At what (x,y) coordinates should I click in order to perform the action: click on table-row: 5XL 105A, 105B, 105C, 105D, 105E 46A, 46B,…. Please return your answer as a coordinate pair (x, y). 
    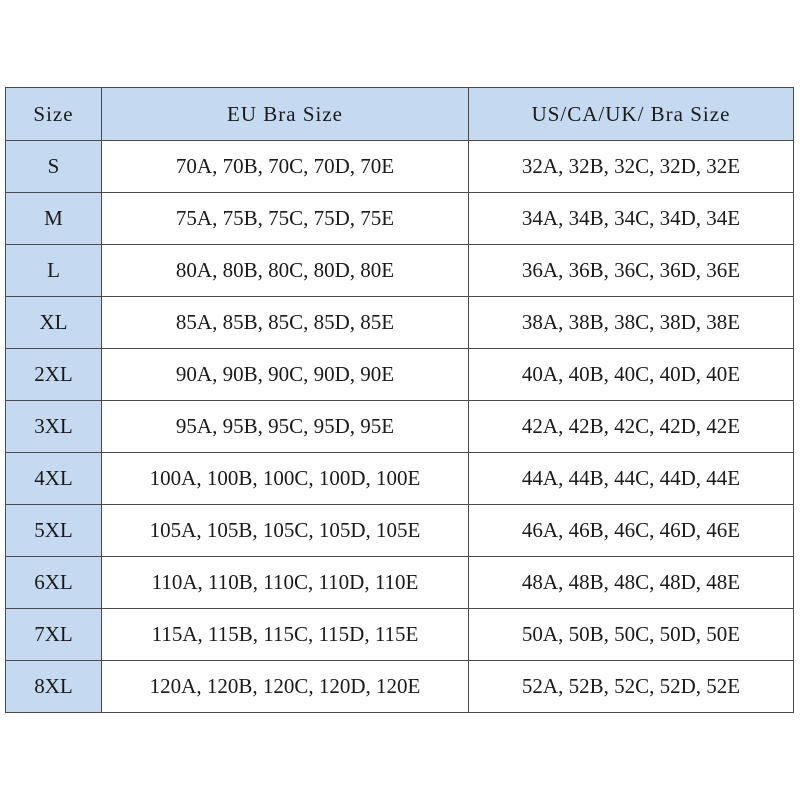
    Looking at the image, I should click on (399, 530).